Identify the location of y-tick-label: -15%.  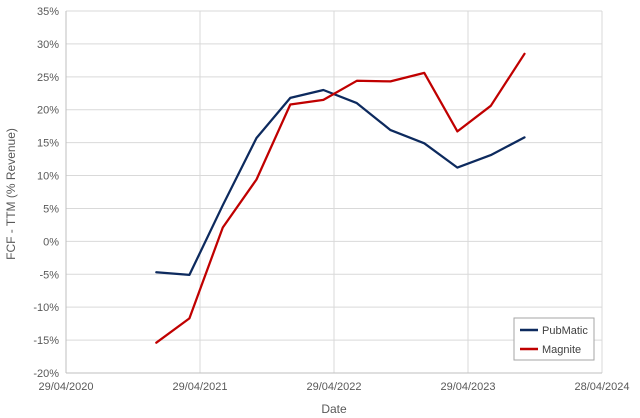
(46, 341).